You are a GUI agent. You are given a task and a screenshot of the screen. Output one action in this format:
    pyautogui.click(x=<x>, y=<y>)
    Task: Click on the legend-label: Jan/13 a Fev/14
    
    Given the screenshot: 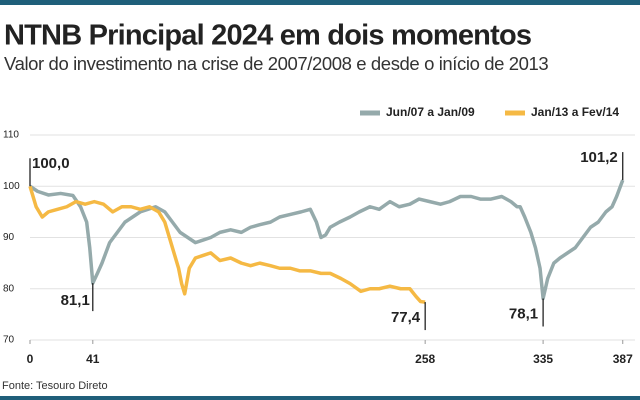 What is the action you would take?
    pyautogui.click(x=575, y=112)
    